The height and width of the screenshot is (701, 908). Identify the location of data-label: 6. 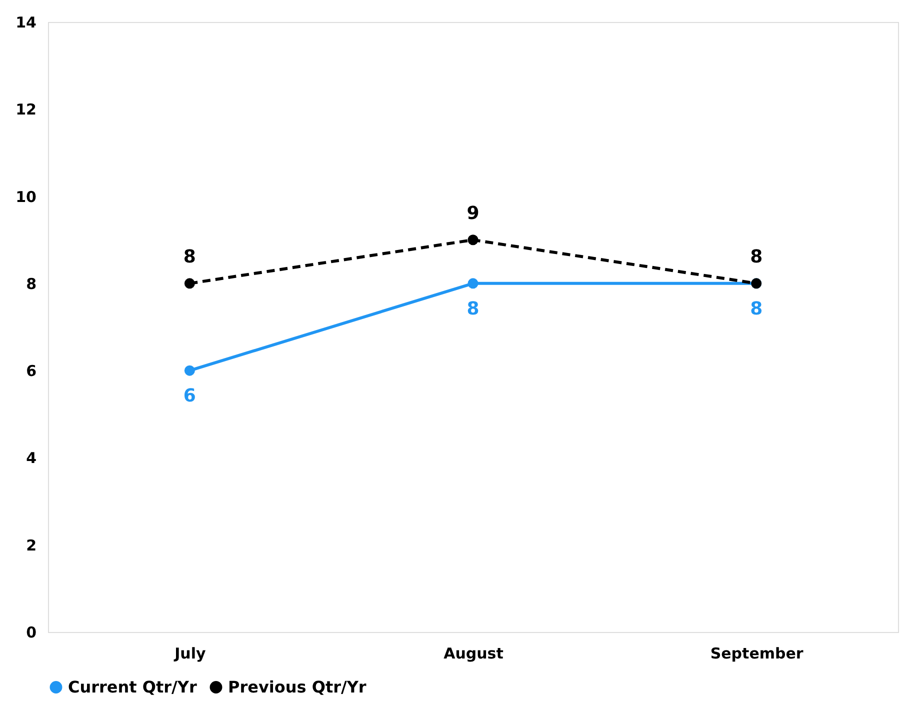
(189, 396).